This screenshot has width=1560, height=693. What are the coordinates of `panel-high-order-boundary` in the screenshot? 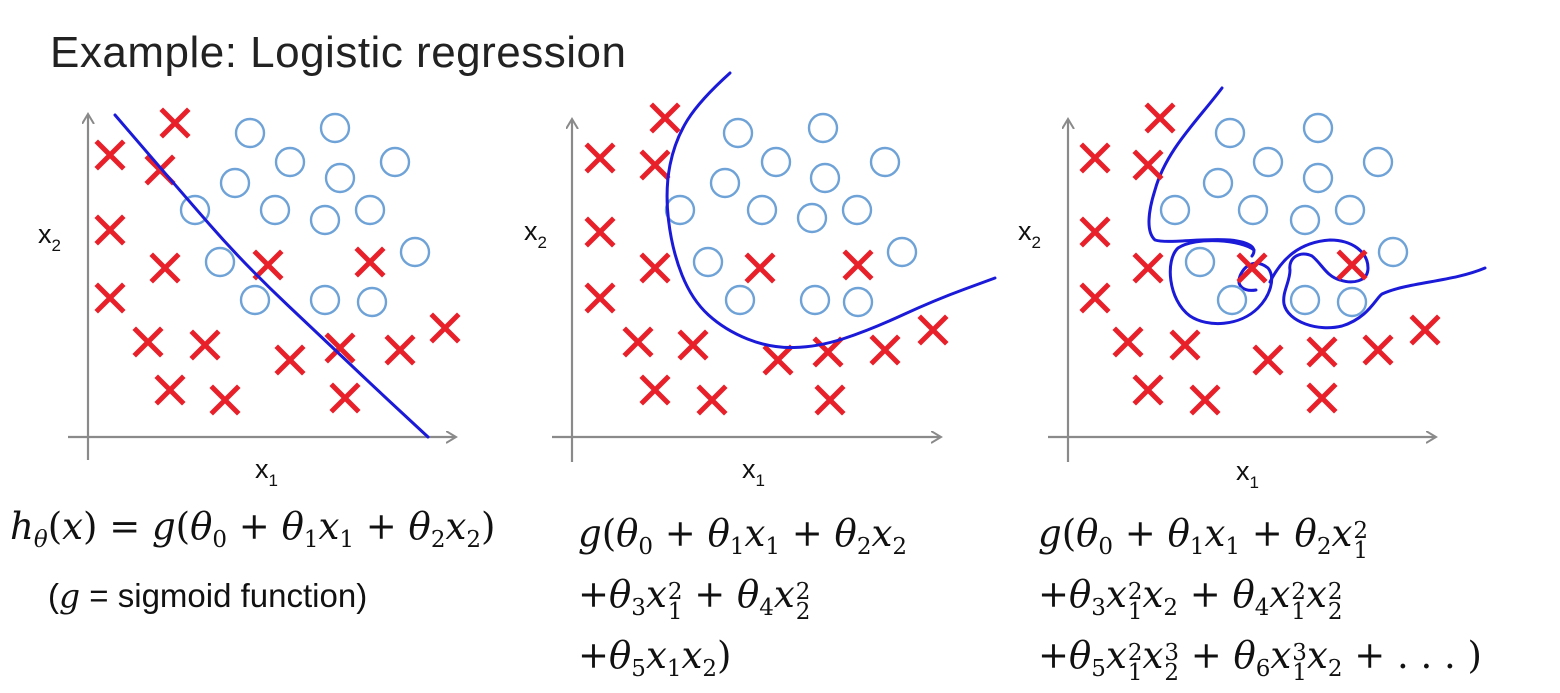 It's located at (1317, 208).